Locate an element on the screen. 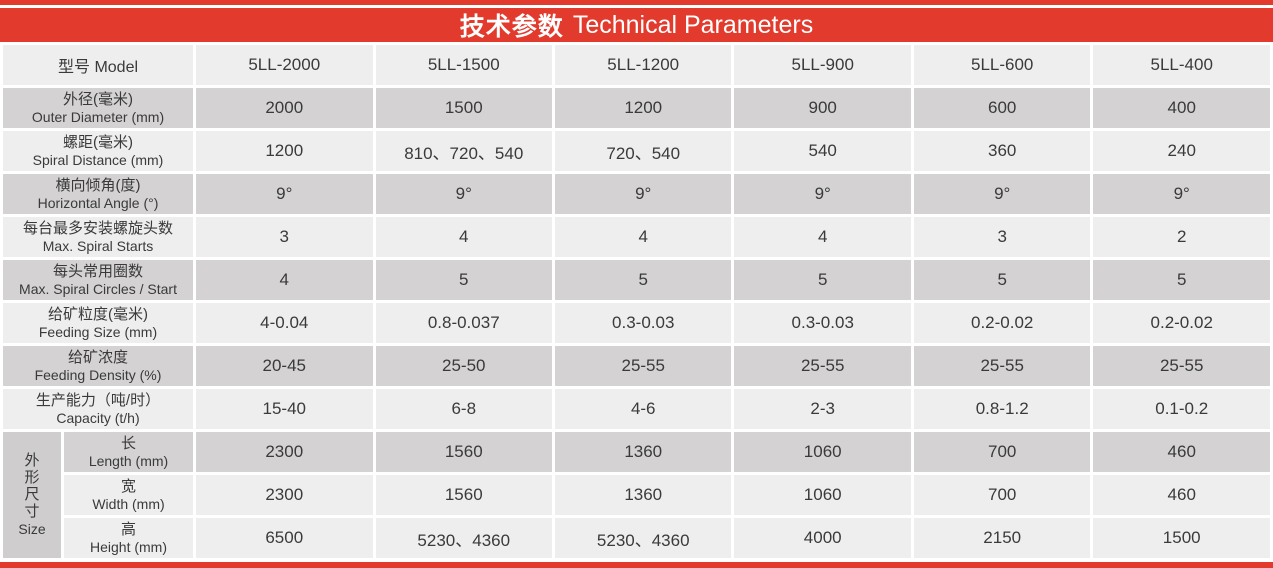 This screenshot has width=1273, height=568. parameter-row: 每头常用圈数 Max. Spiral Circles / Start 4 5 5 5 5 5 is located at coordinates (636, 280).